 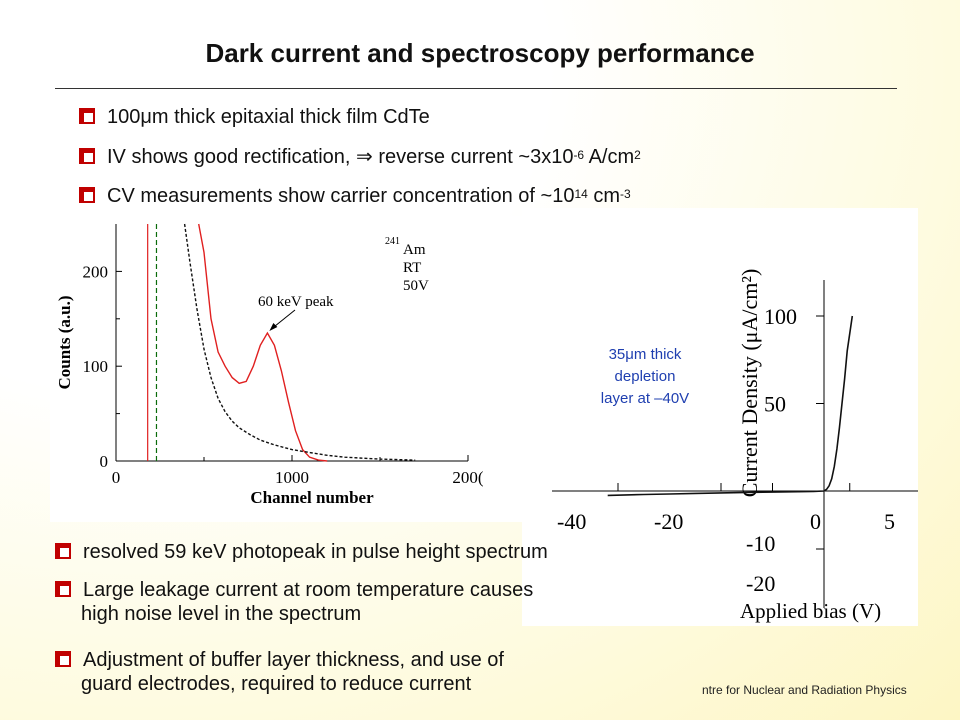 What do you see at coordinates (312, 497) in the screenshot?
I see `x-axis-label: Channel number` at bounding box center [312, 497].